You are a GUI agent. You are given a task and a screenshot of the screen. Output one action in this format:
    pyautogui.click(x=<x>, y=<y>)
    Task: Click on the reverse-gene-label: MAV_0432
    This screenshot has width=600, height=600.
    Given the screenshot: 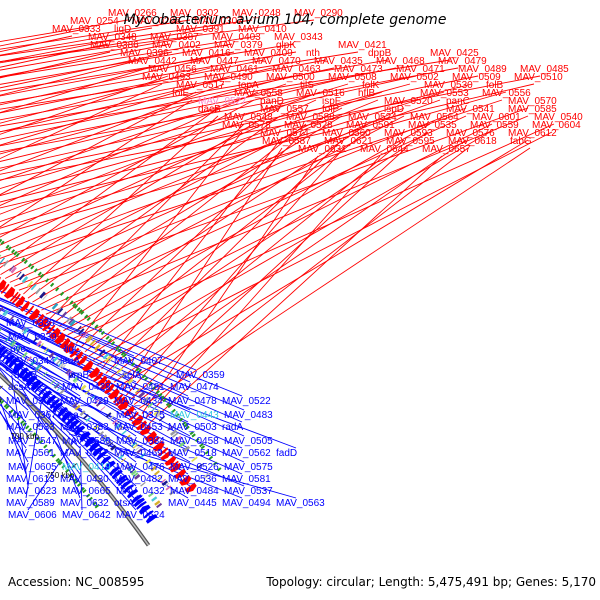 What is the action you would take?
    pyautogui.click(x=140, y=491)
    